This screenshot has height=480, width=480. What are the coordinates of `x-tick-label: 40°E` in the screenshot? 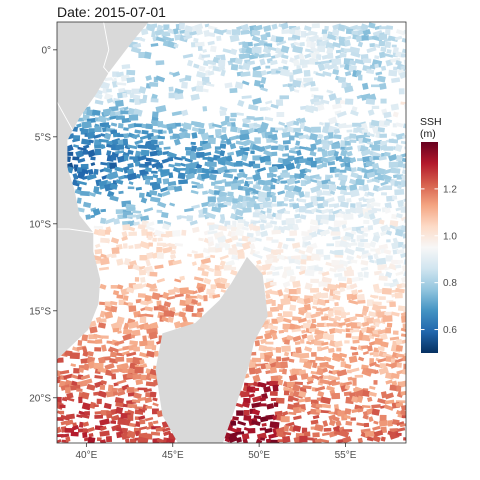 It's located at (86, 455).